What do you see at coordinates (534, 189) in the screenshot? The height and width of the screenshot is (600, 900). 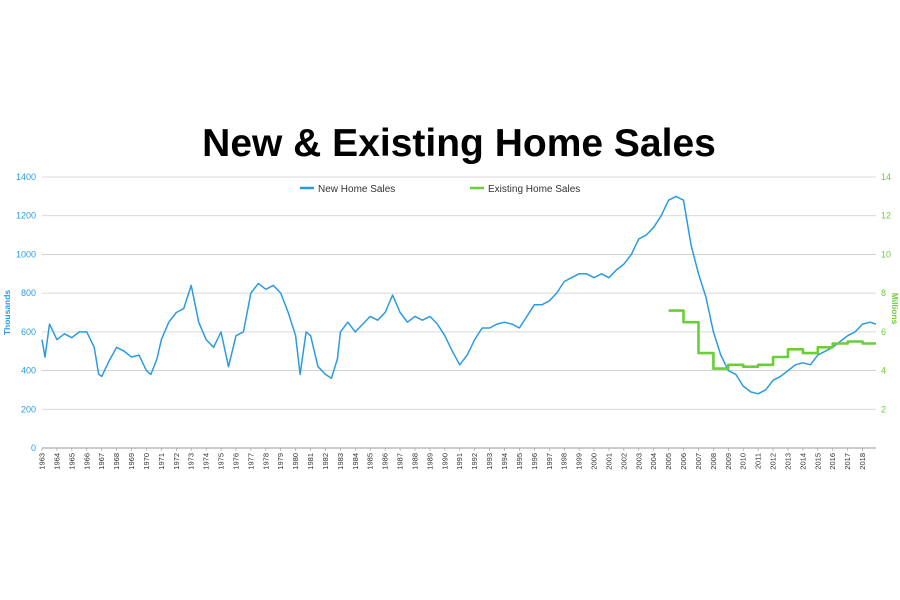 I see `legend-label: Existing Home Sales` at bounding box center [534, 189].